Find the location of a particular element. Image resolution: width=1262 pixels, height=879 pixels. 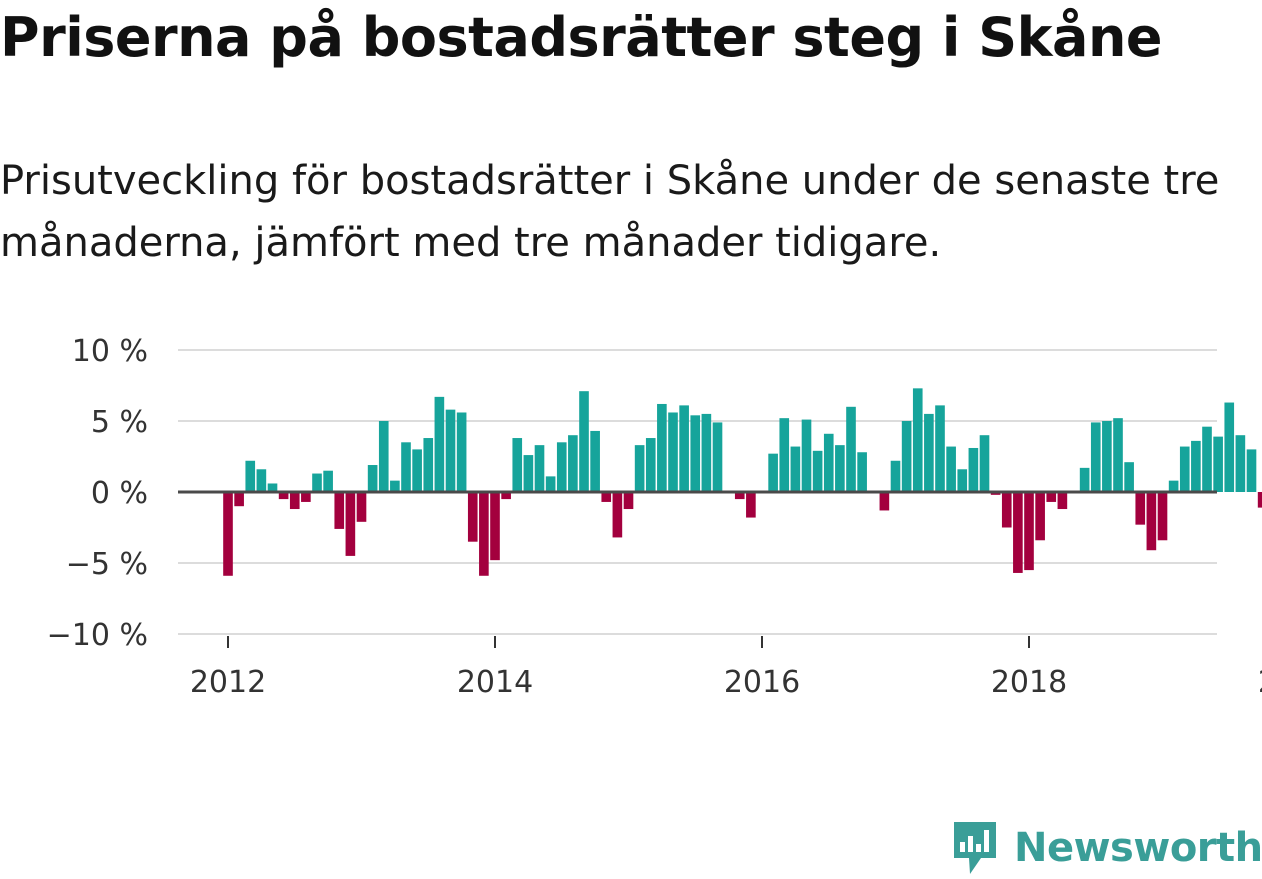

y-tick-label: 5 % is located at coordinates (119, 422).